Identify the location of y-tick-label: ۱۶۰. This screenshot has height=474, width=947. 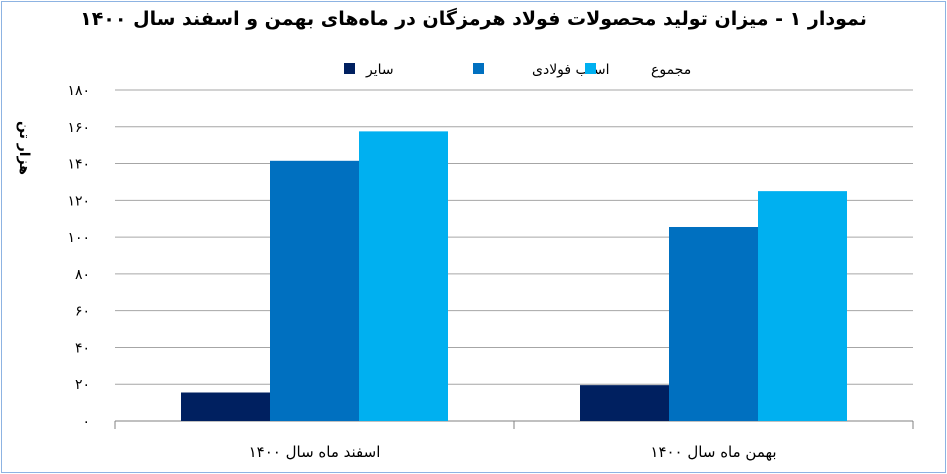
(78, 128).